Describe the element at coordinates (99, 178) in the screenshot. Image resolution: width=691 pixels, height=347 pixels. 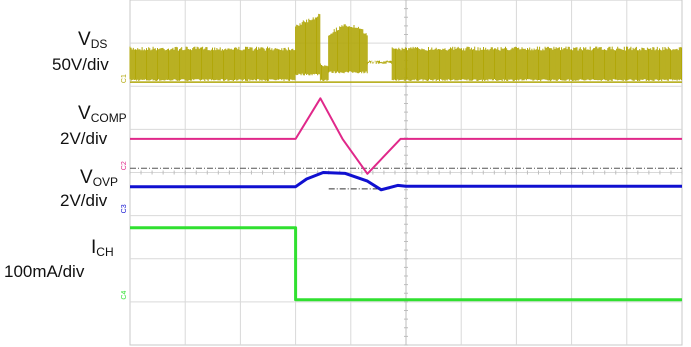
I see `ch3-label: VOVP` at that location.